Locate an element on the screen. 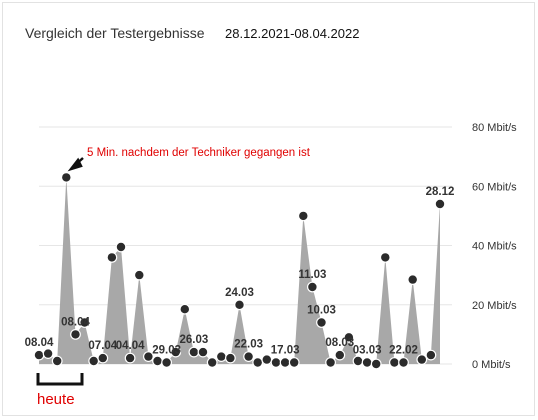 Image resolution: width=538 pixels, height=420 pixels. data-label: 03.03 is located at coordinates (367, 351).